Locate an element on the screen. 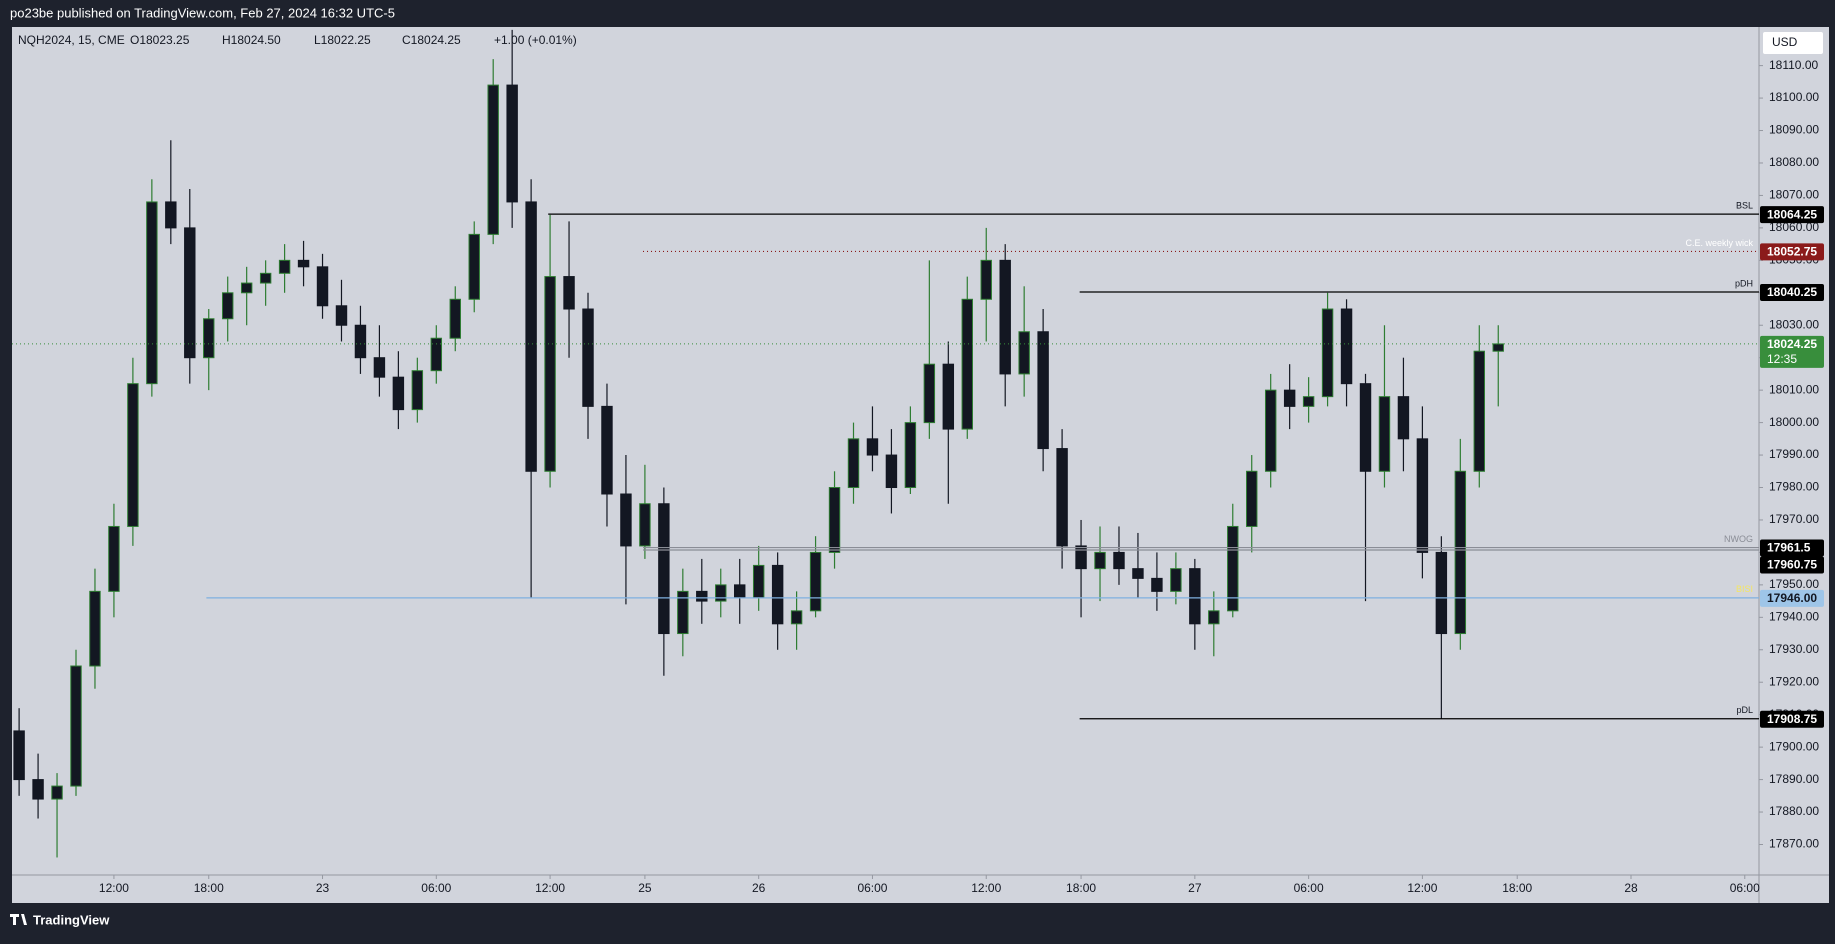 This screenshot has width=1835, height=944. y-tick-label: 18070.00 is located at coordinates (1794, 195).